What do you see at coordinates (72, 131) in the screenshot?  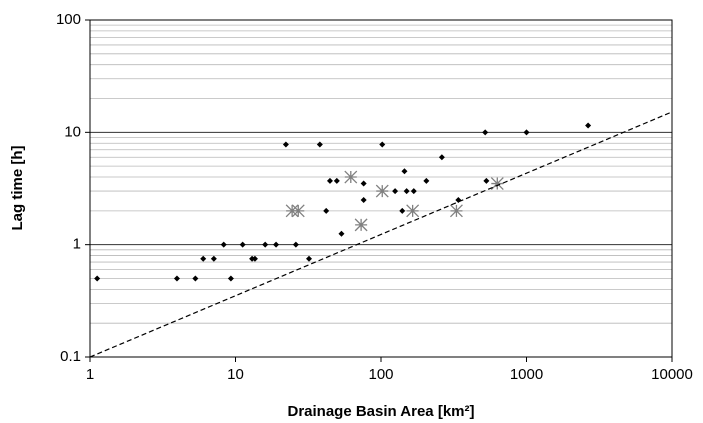 I see `y-tick-label: 10` at bounding box center [72, 131].